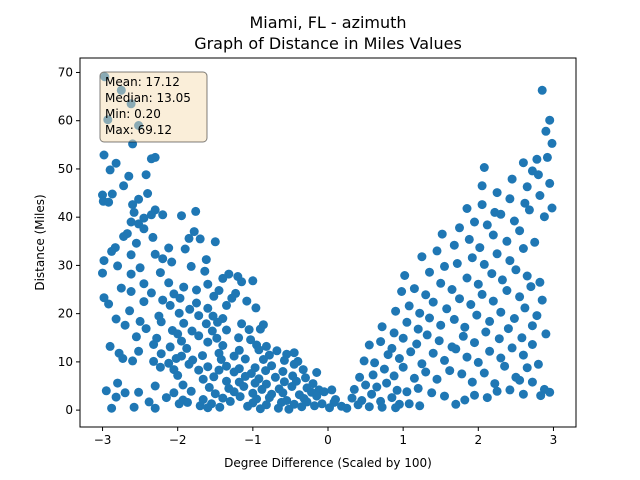 The image size is (640, 480). I want to click on stats-box-background, so click(153, 107).